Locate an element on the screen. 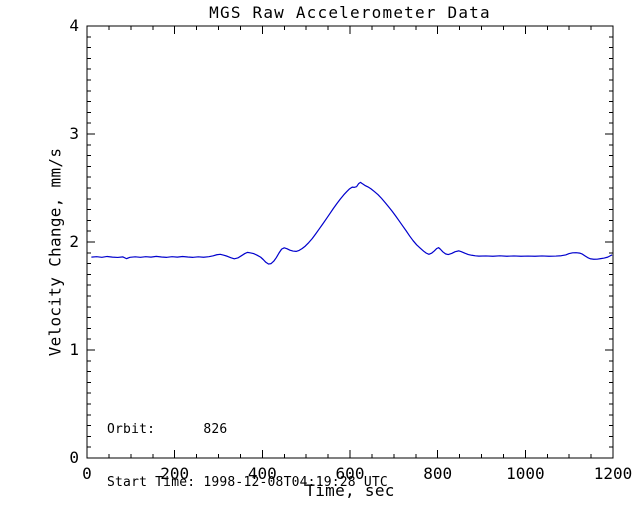 Image resolution: width=640 pixels, height=512 pixels. y-tick-label: 0 is located at coordinates (74, 457).